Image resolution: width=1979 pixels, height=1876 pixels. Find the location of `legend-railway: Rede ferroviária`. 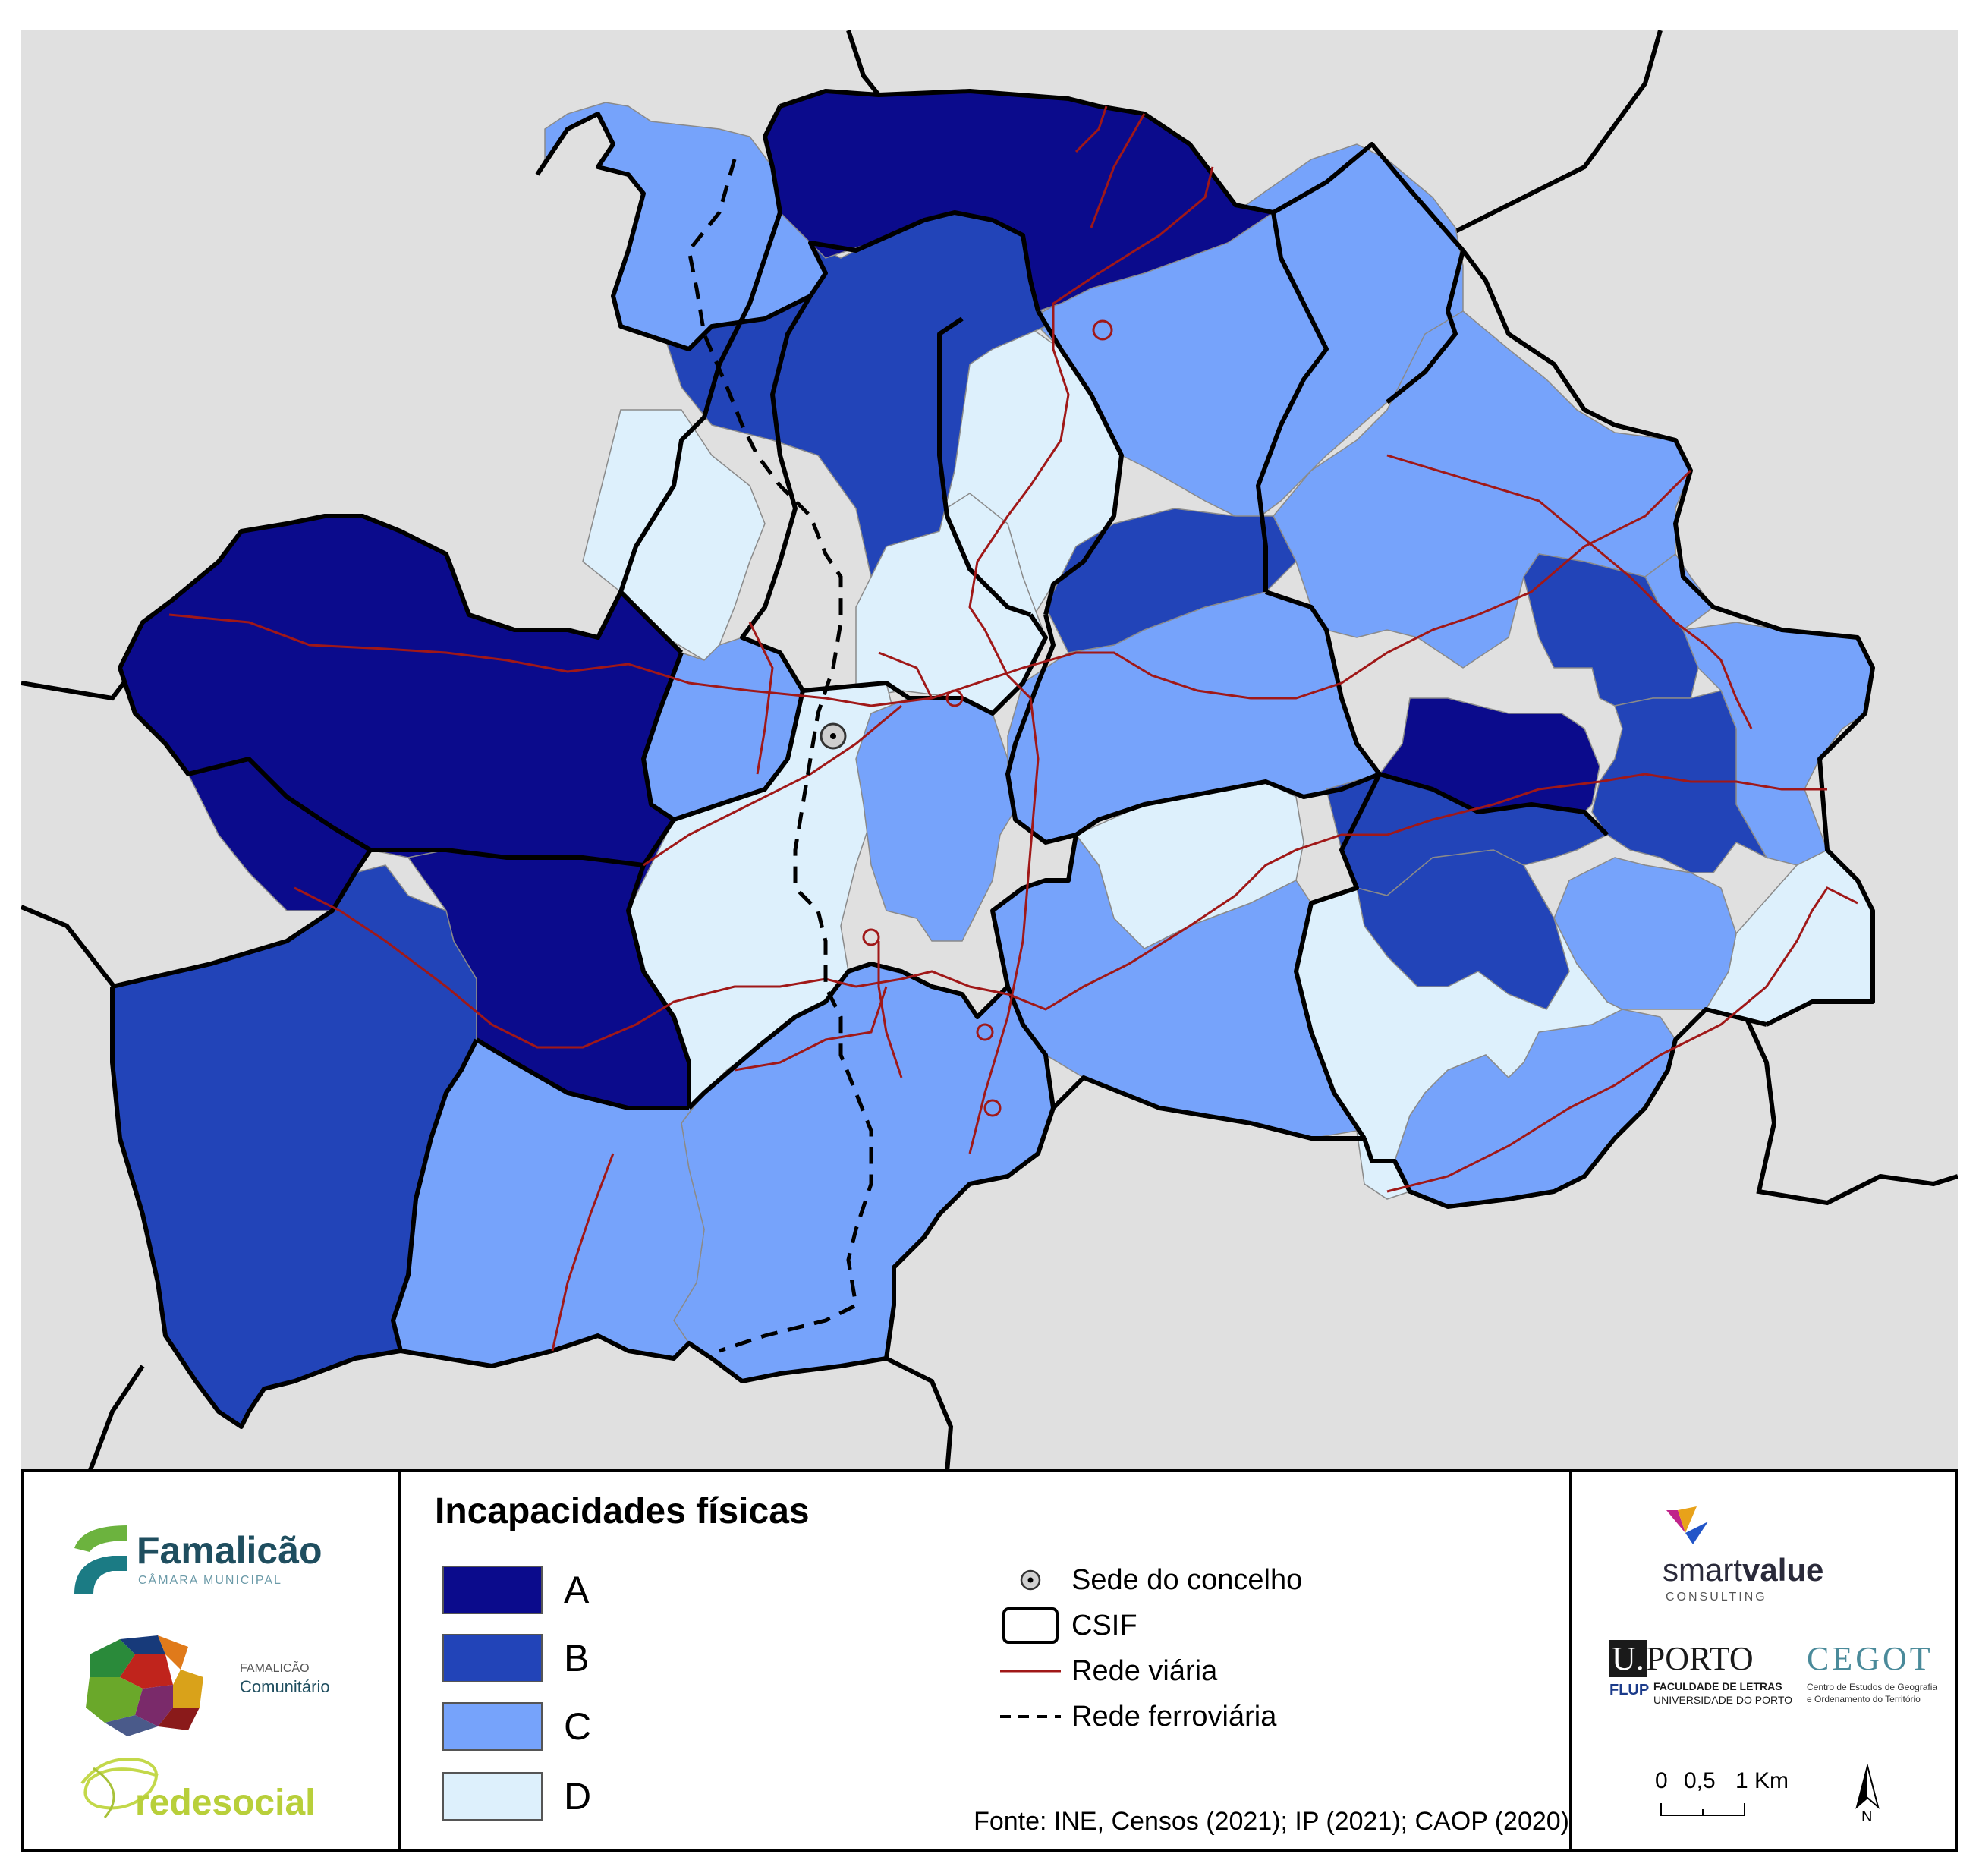

legend-railway: Rede ferroviária is located at coordinates (1138, 1716).